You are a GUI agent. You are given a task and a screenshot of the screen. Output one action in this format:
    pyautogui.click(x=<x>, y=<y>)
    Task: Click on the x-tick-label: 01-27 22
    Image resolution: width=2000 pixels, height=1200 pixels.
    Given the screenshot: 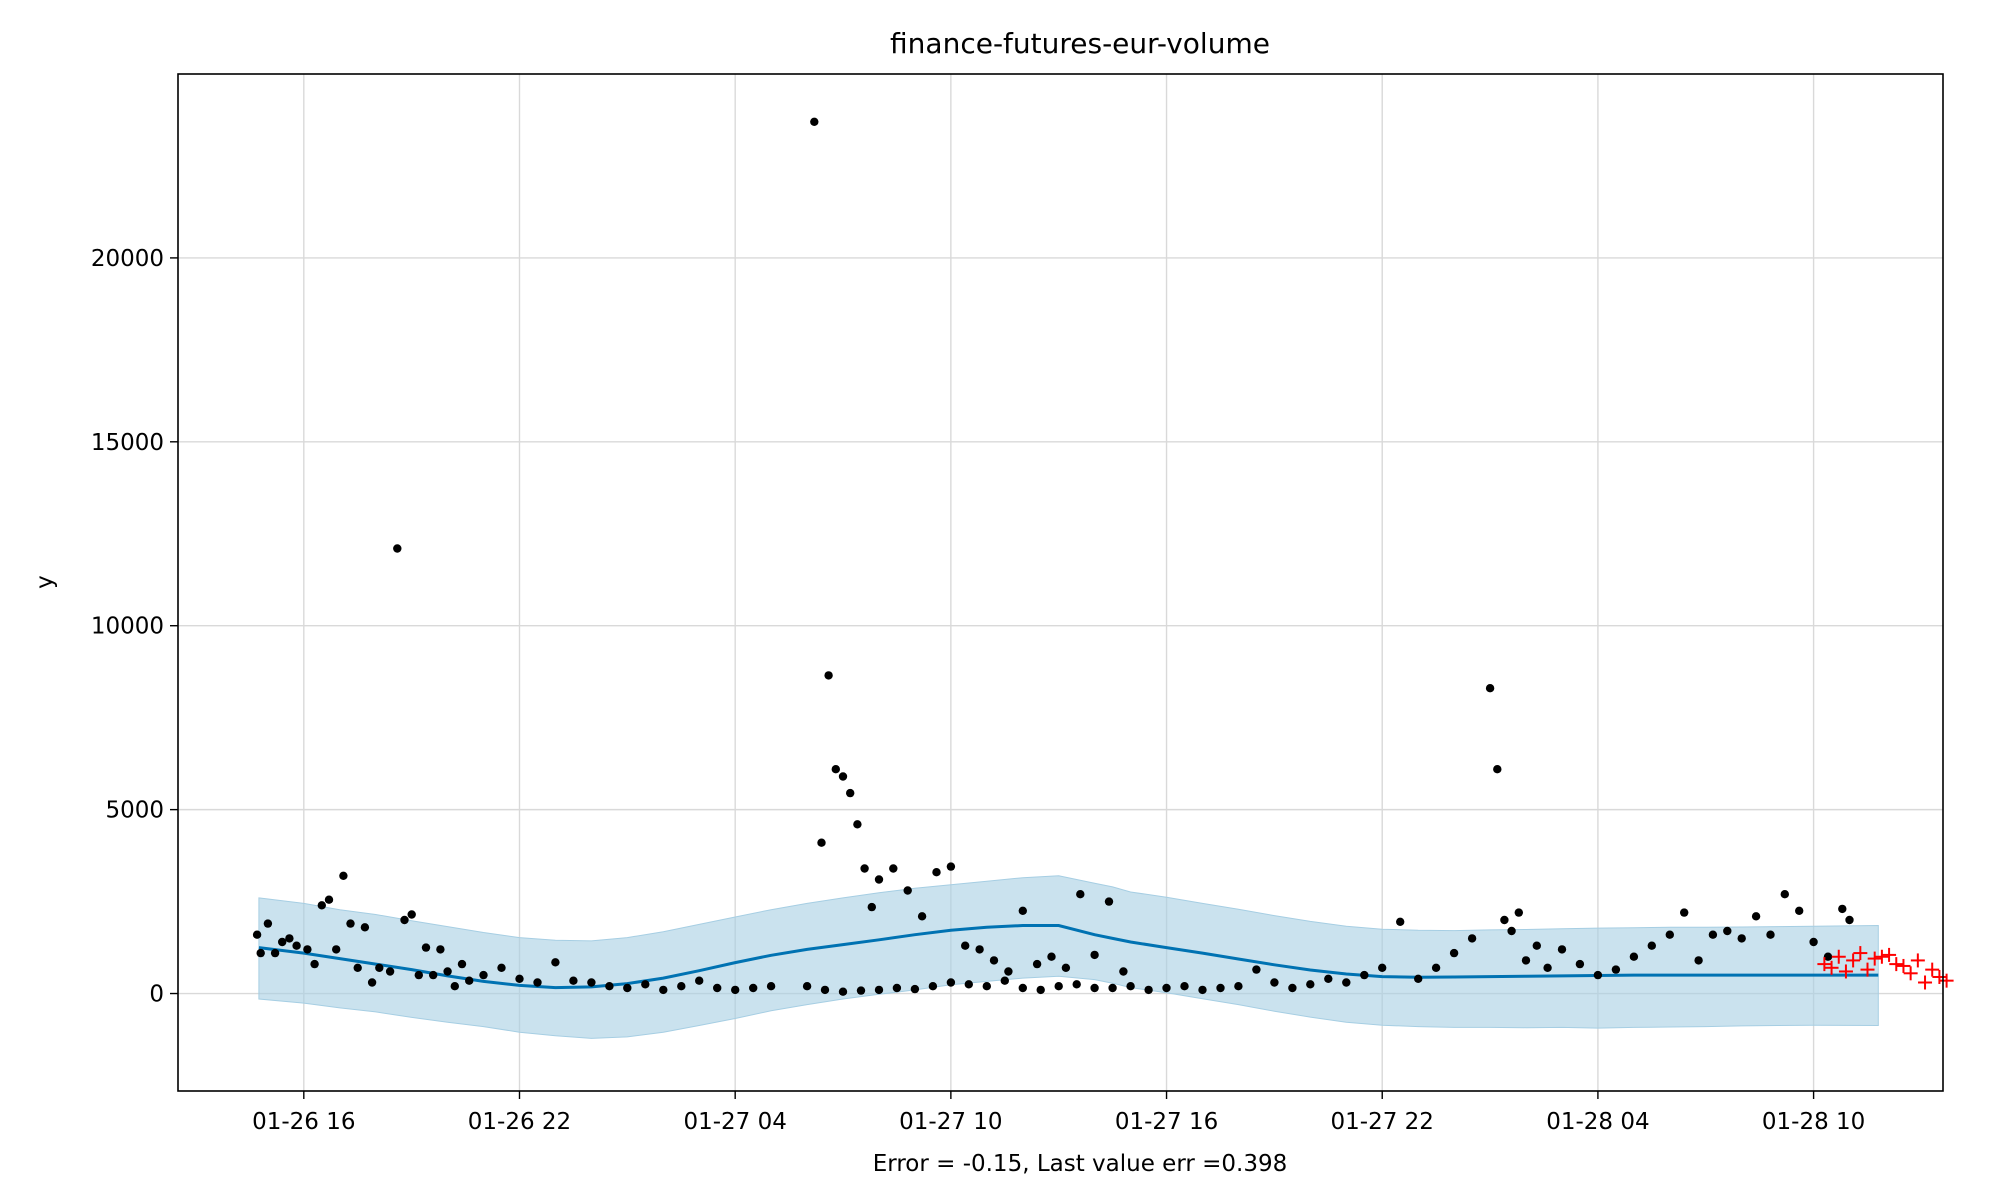 What is the action you would take?
    pyautogui.click(x=1382, y=1122)
    